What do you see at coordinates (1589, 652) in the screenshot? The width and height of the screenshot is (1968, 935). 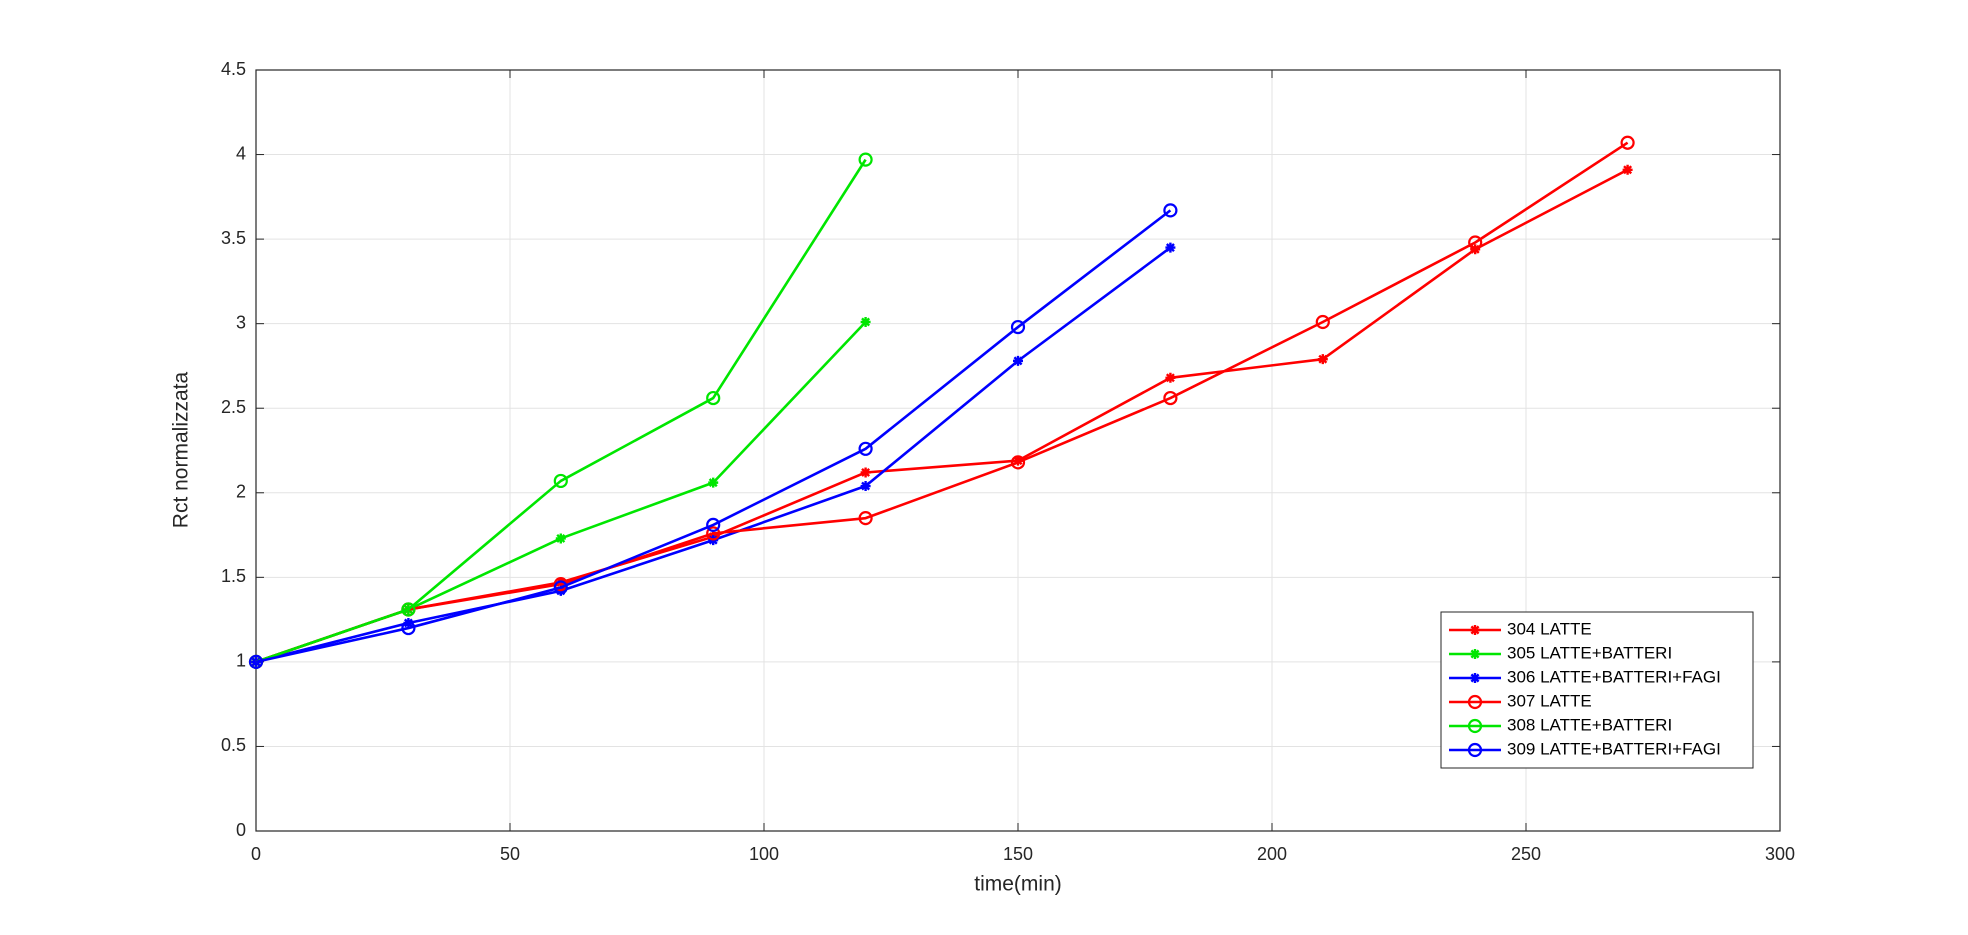 I see `legend-text: 305 LATTE+BATTERI` at bounding box center [1589, 652].